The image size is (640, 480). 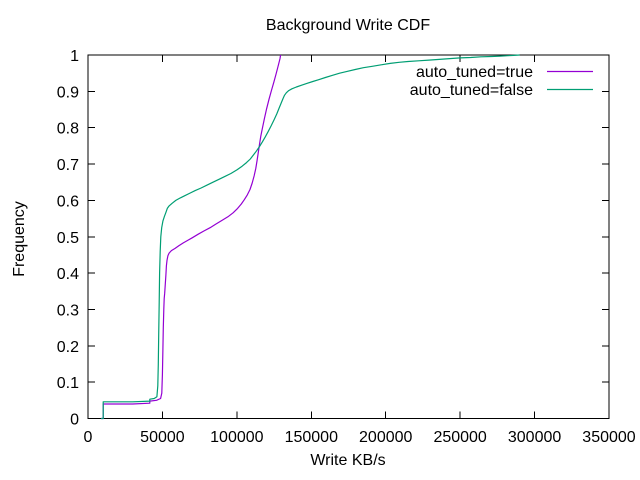 I want to click on y-tick-label: 0.5, so click(x=68, y=238).